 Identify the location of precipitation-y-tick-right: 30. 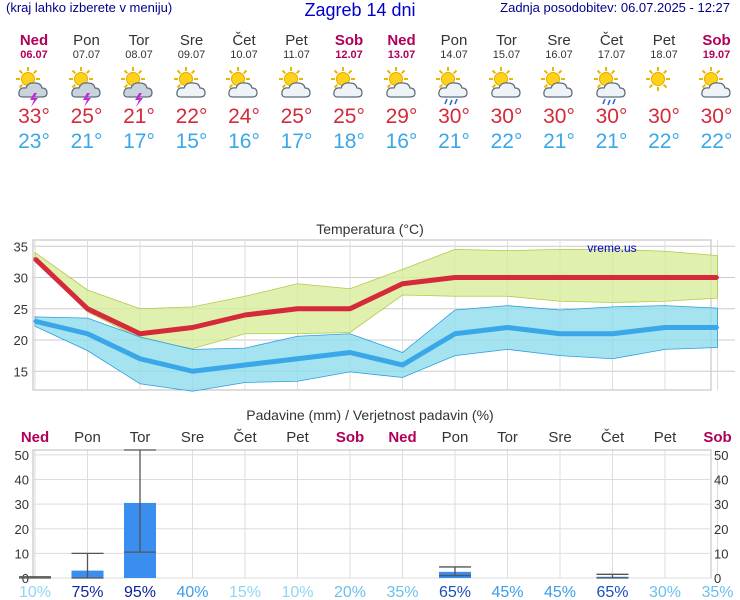
(721, 504).